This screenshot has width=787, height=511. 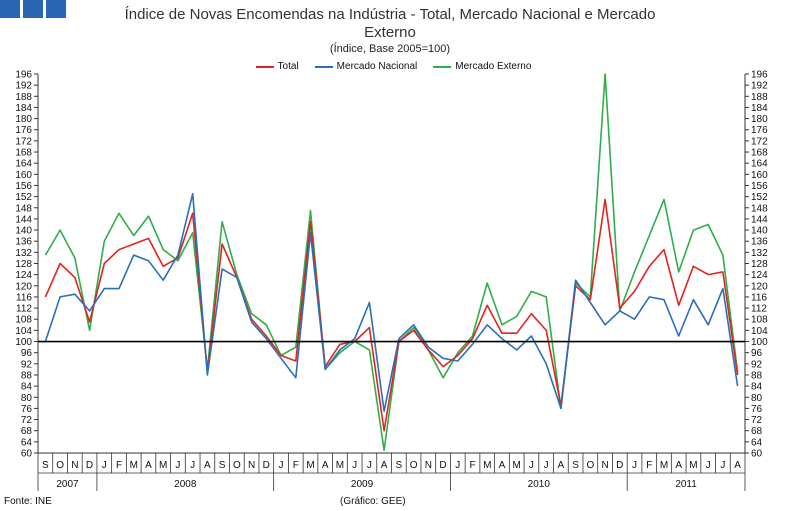 I want to click on legend-item-externo: Mercado Externo, so click(x=482, y=66).